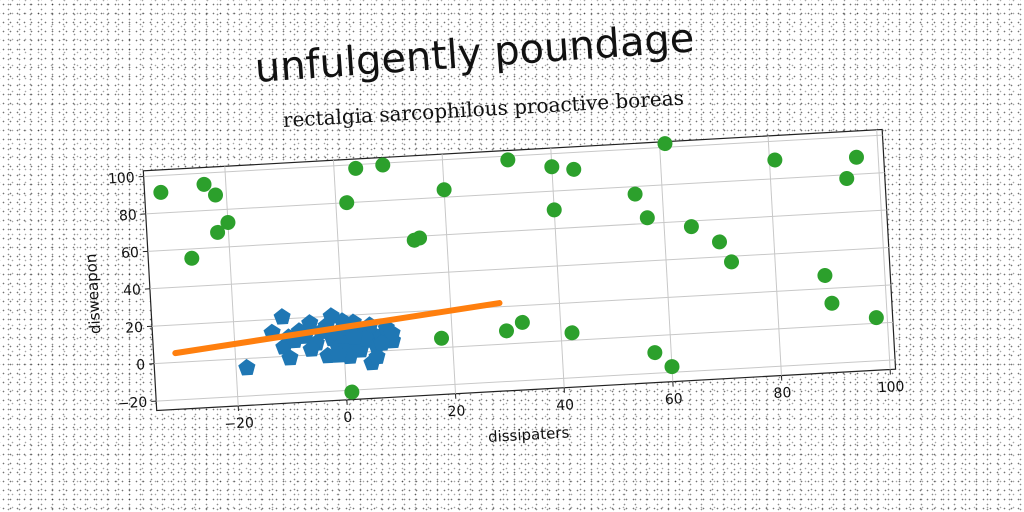  What do you see at coordinates (128, 215) in the screenshot?
I see `y-tick-label: 80` at bounding box center [128, 215].